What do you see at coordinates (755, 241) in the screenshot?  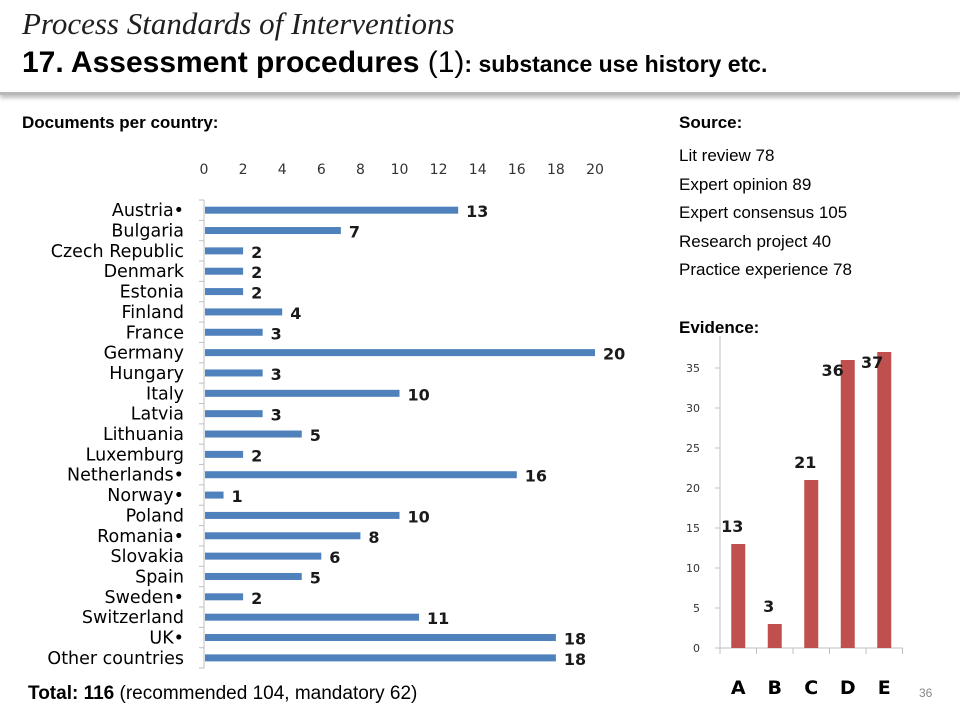 I see `source-item: Research project 40` at bounding box center [755, 241].